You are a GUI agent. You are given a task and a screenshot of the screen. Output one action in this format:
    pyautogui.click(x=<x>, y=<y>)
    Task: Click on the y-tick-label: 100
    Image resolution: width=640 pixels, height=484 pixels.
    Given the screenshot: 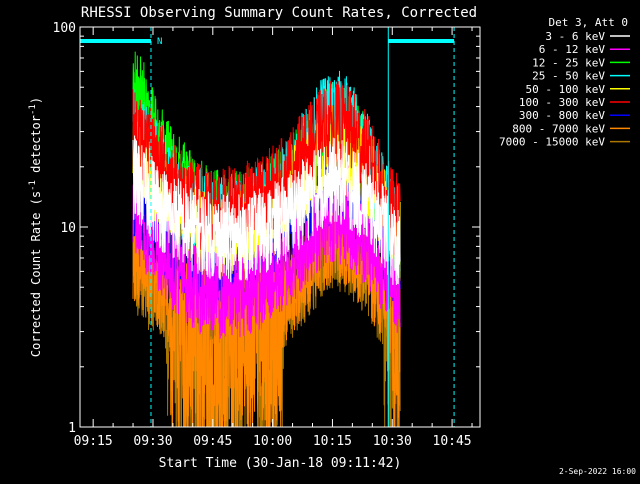 What is the action you would take?
    pyautogui.click(x=64, y=28)
    